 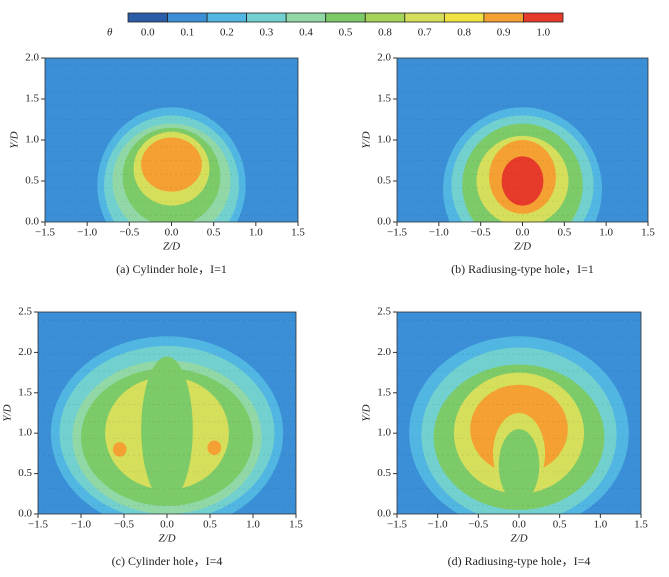 I want to click on colorbar-label: θ, so click(x=110, y=33).